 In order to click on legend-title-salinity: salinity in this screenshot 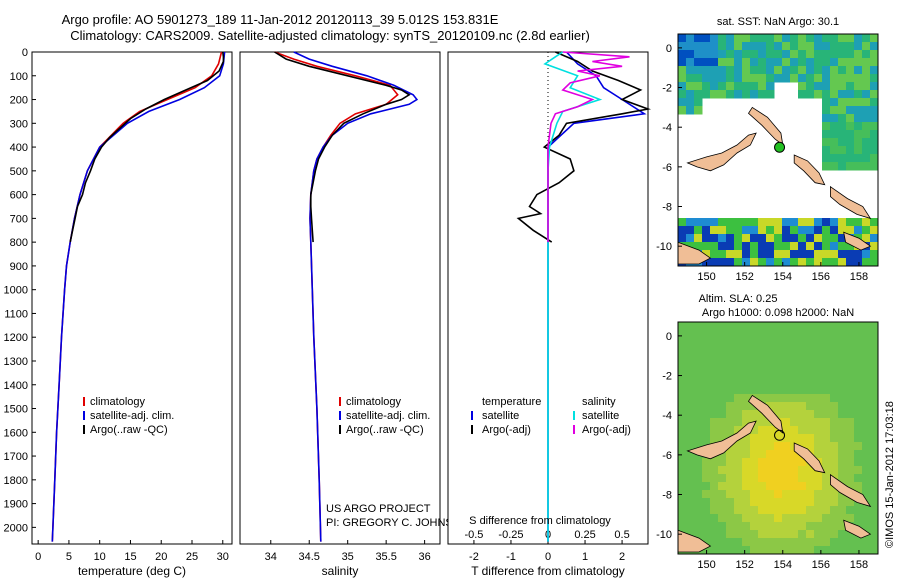, I will do `click(599, 402)`.